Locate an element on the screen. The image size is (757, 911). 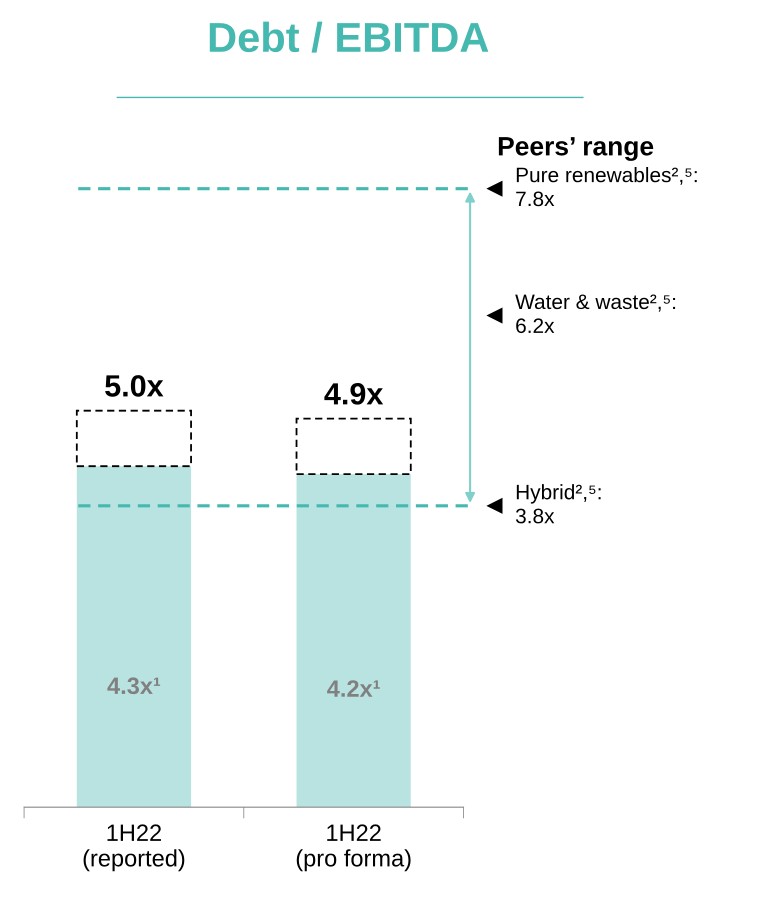
text: Peers’ range is located at coordinates (576, 149).